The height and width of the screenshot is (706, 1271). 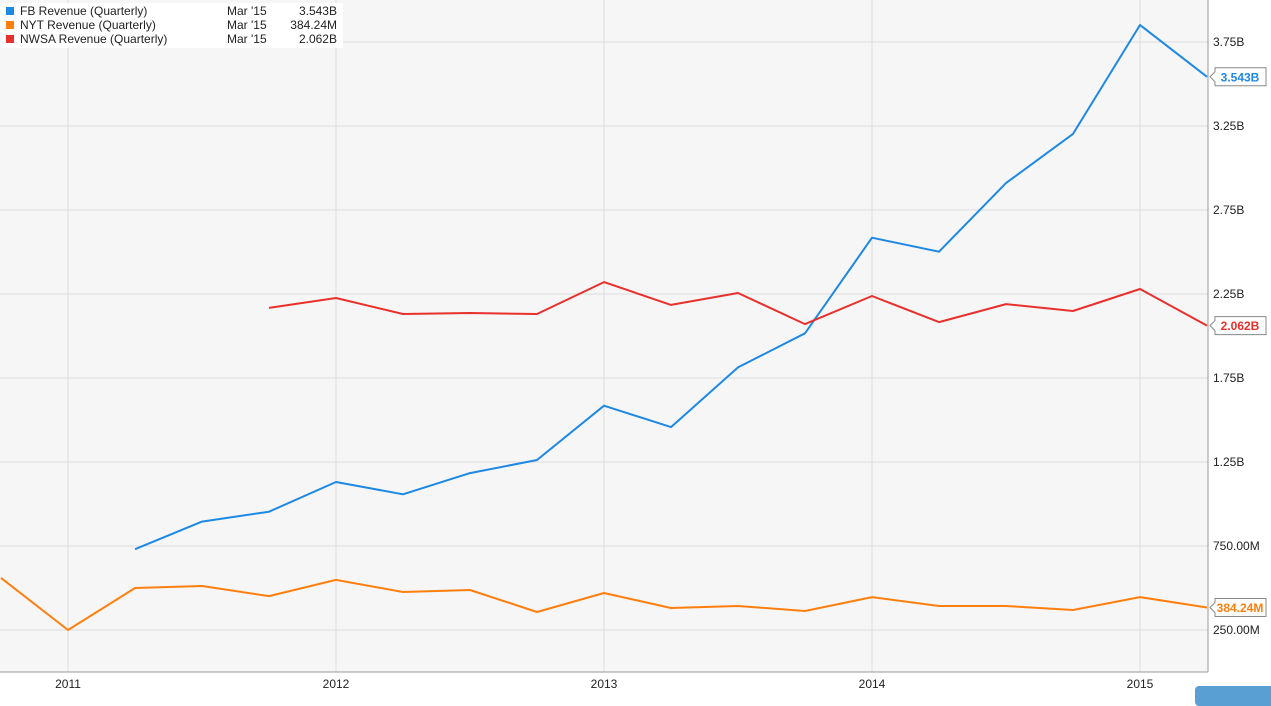 What do you see at coordinates (68, 684) in the screenshot?
I see `x-tick-label: 2011` at bounding box center [68, 684].